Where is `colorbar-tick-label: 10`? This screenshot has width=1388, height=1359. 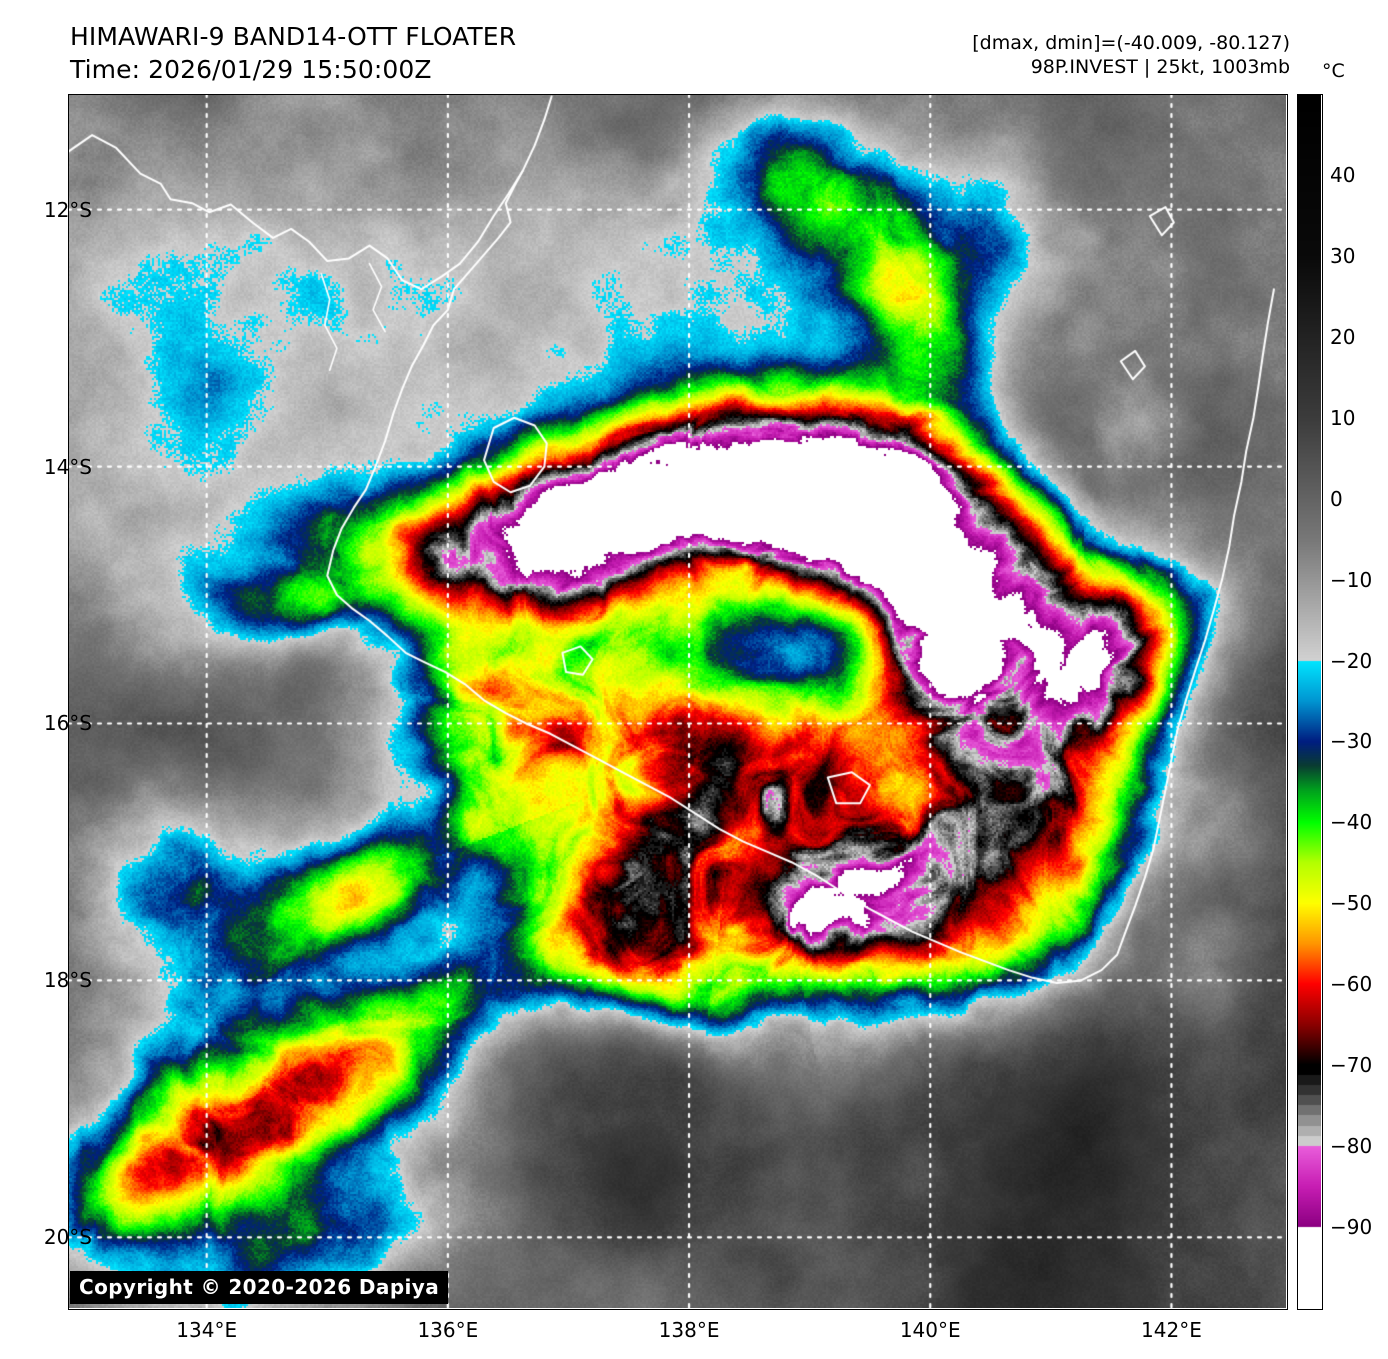 colorbar-tick-label: 10 is located at coordinates (1343, 417).